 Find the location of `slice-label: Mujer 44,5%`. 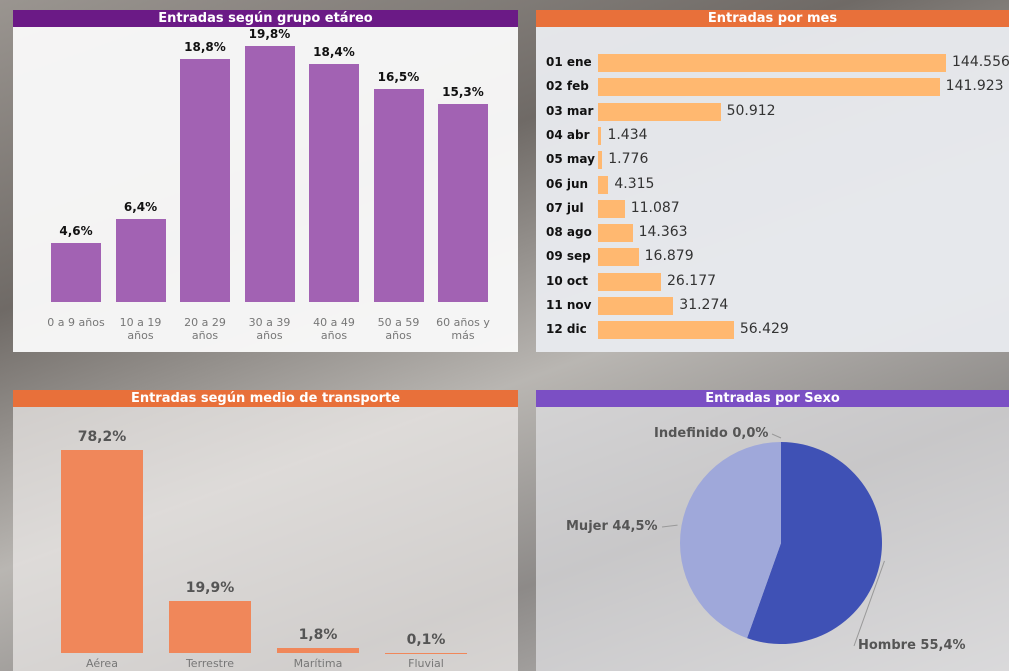

slice-label: Mujer 44,5% is located at coordinates (612, 526).